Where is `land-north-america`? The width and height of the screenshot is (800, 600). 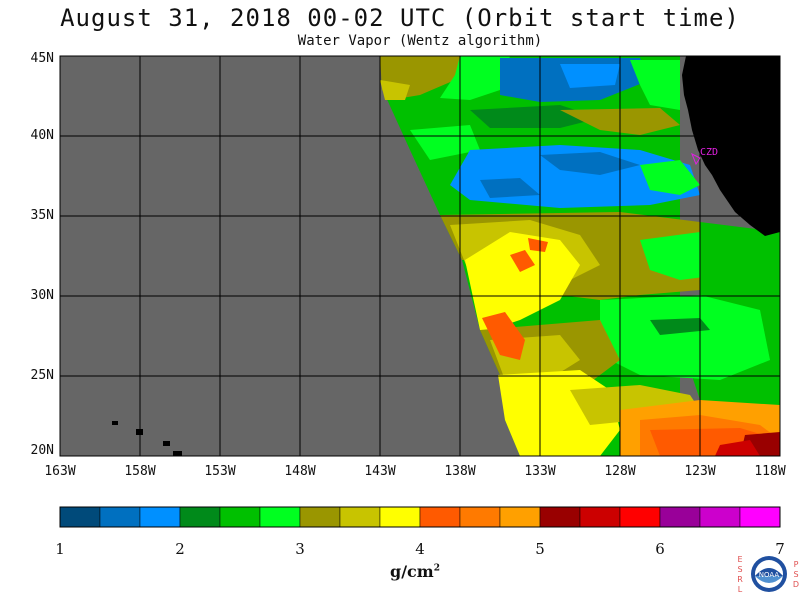
land-north-america is located at coordinates (731, 146).